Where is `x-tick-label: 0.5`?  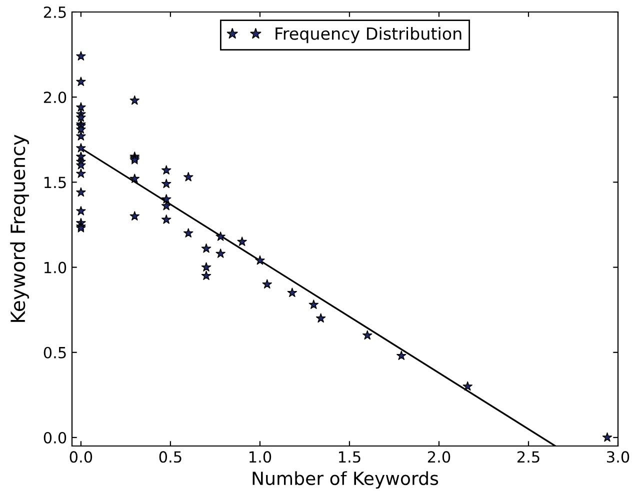 x-tick-label: 0.5 is located at coordinates (170, 457).